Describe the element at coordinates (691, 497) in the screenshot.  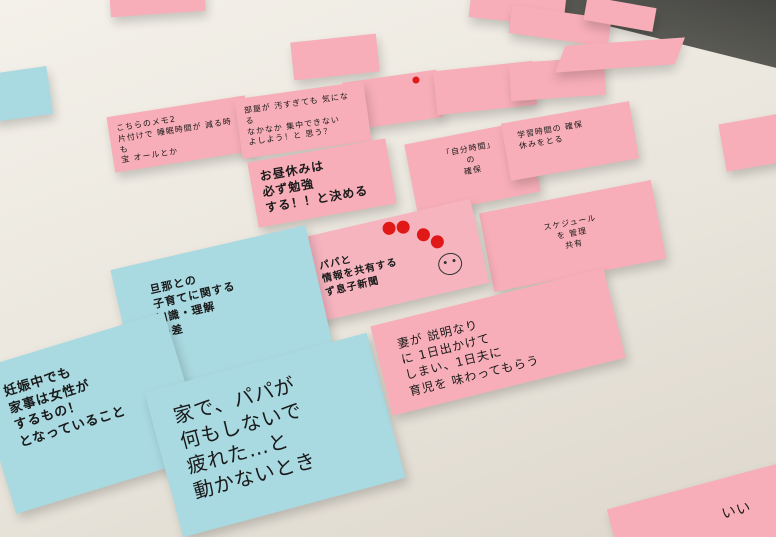
I see `note-bottom-right: いい` at that location.